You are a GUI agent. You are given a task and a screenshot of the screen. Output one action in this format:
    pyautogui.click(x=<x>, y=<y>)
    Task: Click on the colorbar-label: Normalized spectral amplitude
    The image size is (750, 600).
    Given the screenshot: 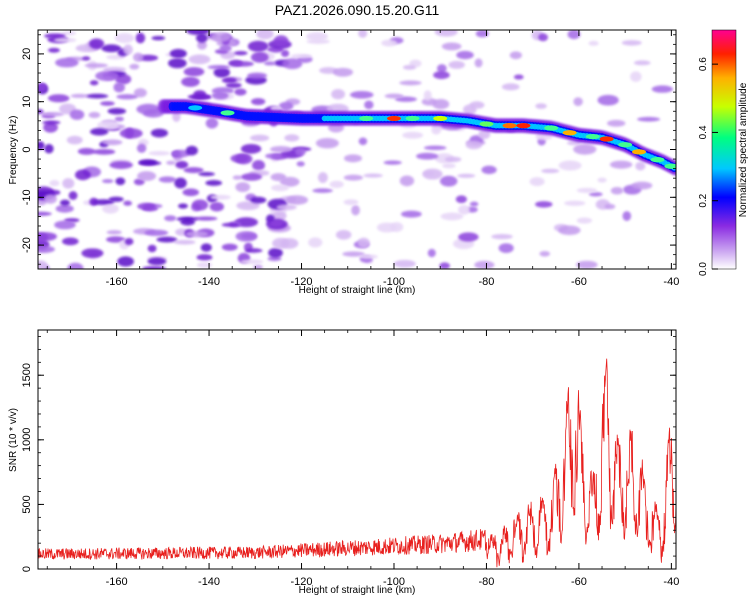 What is the action you would take?
    pyautogui.click(x=743, y=149)
    